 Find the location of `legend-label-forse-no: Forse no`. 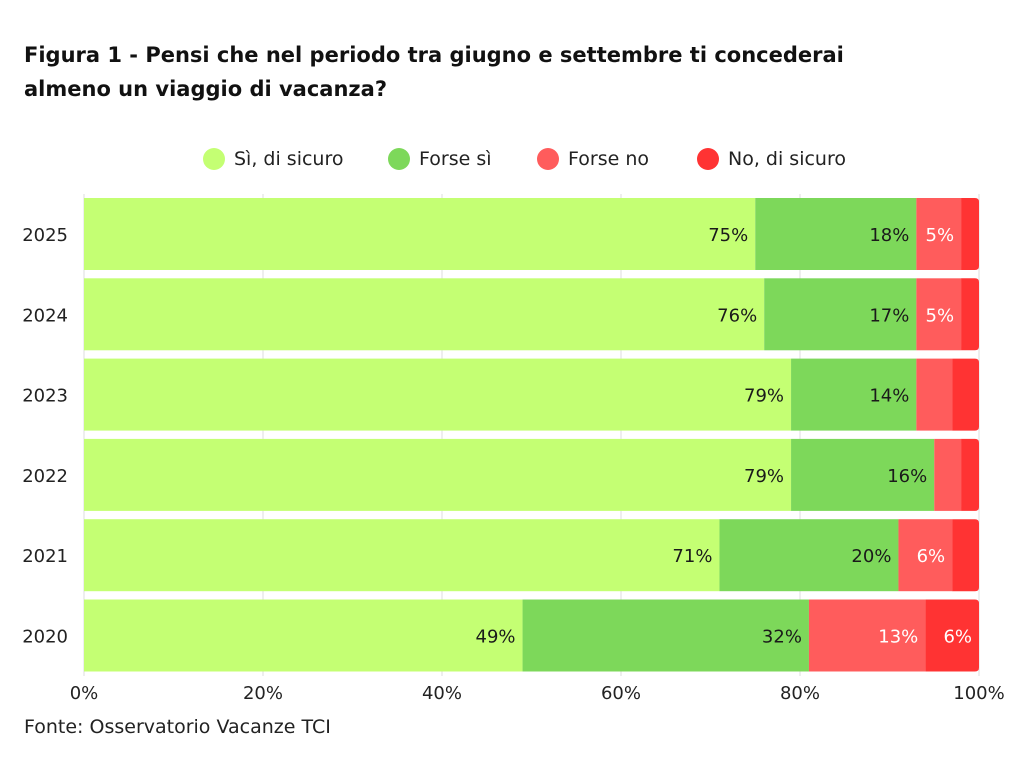

legend-label-forse-no: Forse no is located at coordinates (608, 159).